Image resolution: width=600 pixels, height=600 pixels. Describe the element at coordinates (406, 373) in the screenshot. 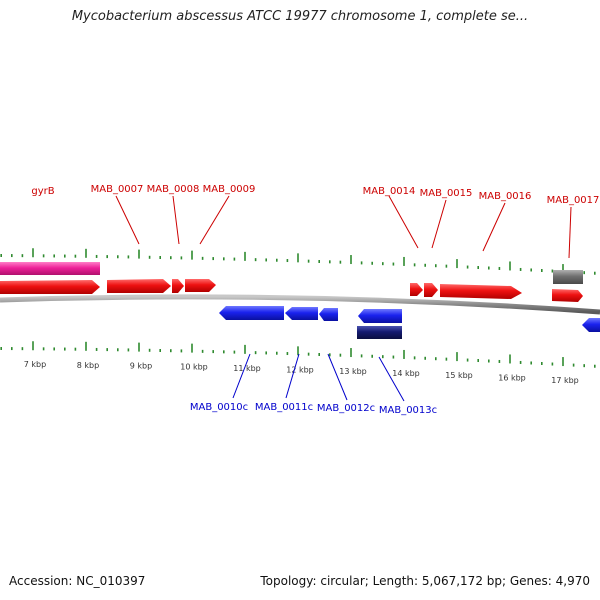

I see `axis-tick-label: 14 kbp` at that location.